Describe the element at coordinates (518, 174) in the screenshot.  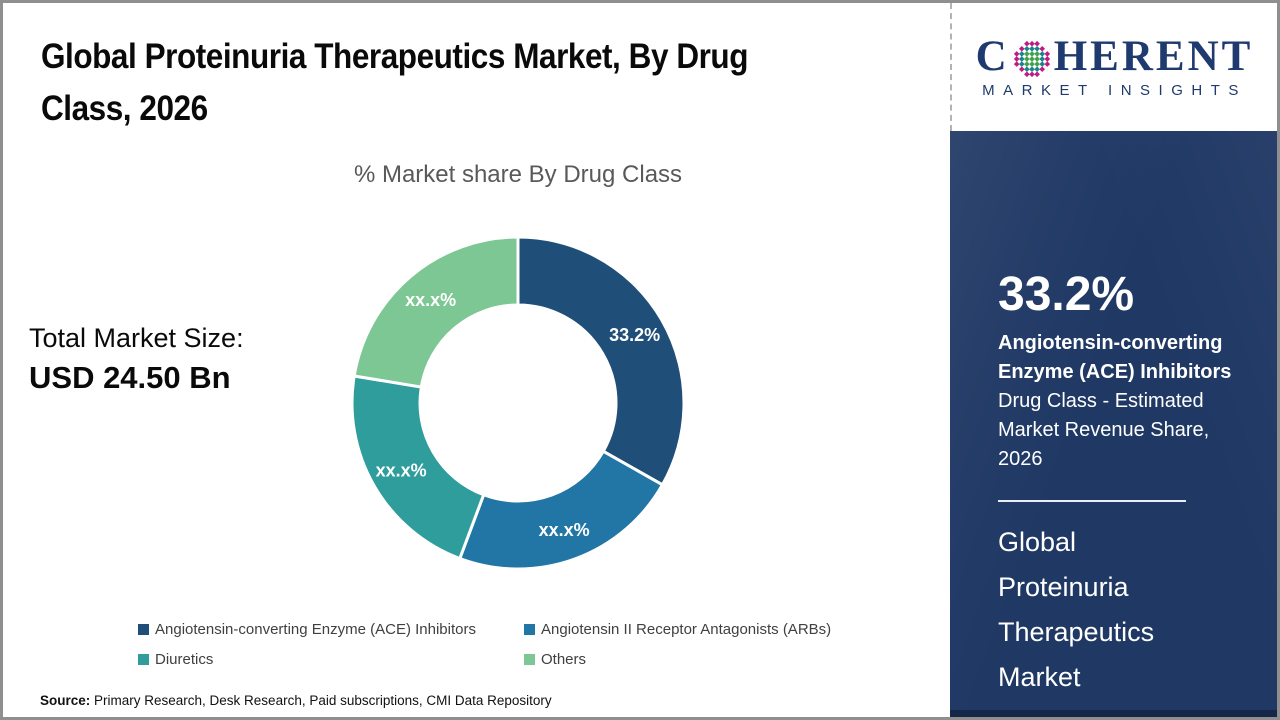
I see `chart-title: % Market share By Drug Class` at that location.